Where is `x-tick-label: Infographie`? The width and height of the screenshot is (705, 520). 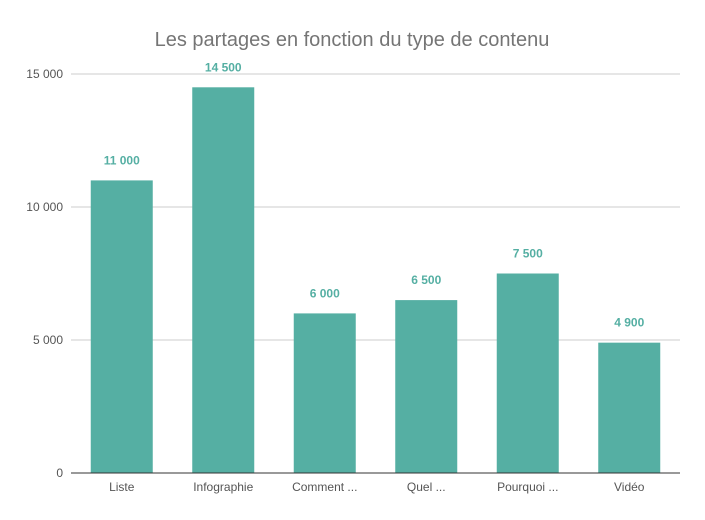
x-tick-label: Infographie is located at coordinates (223, 487).